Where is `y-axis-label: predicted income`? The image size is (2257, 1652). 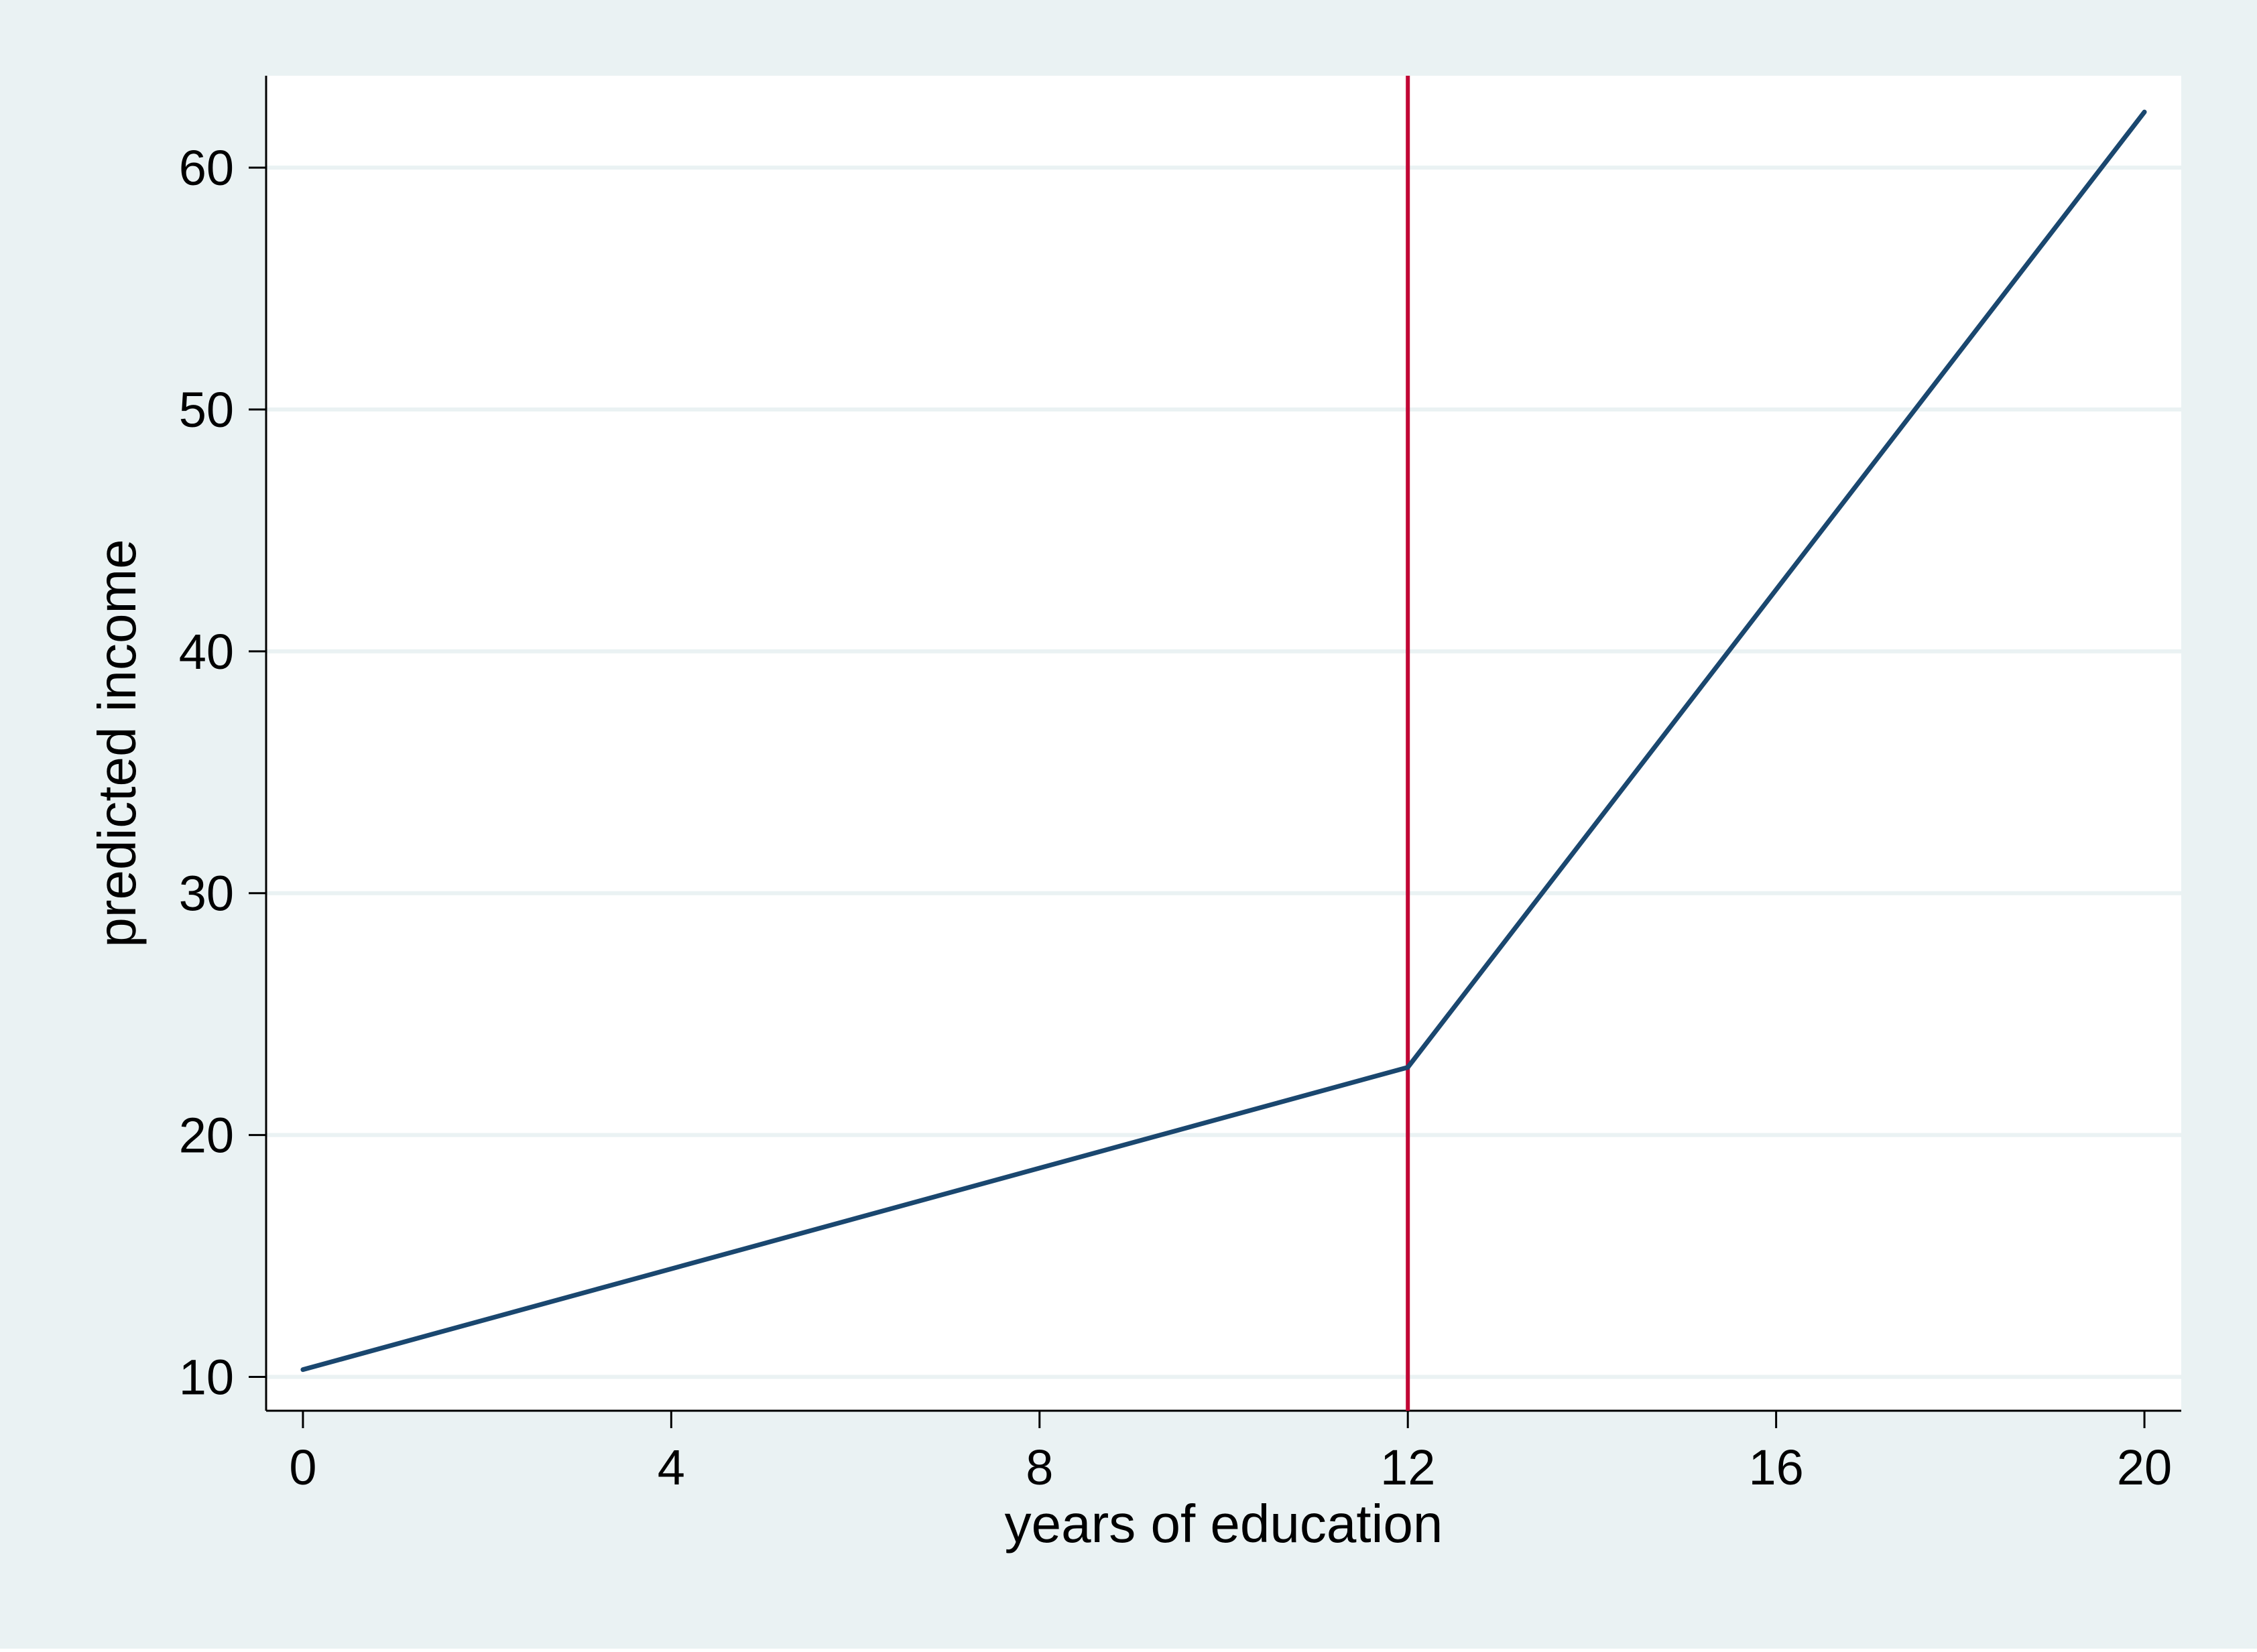
y-axis-label: predicted income is located at coordinates (117, 743).